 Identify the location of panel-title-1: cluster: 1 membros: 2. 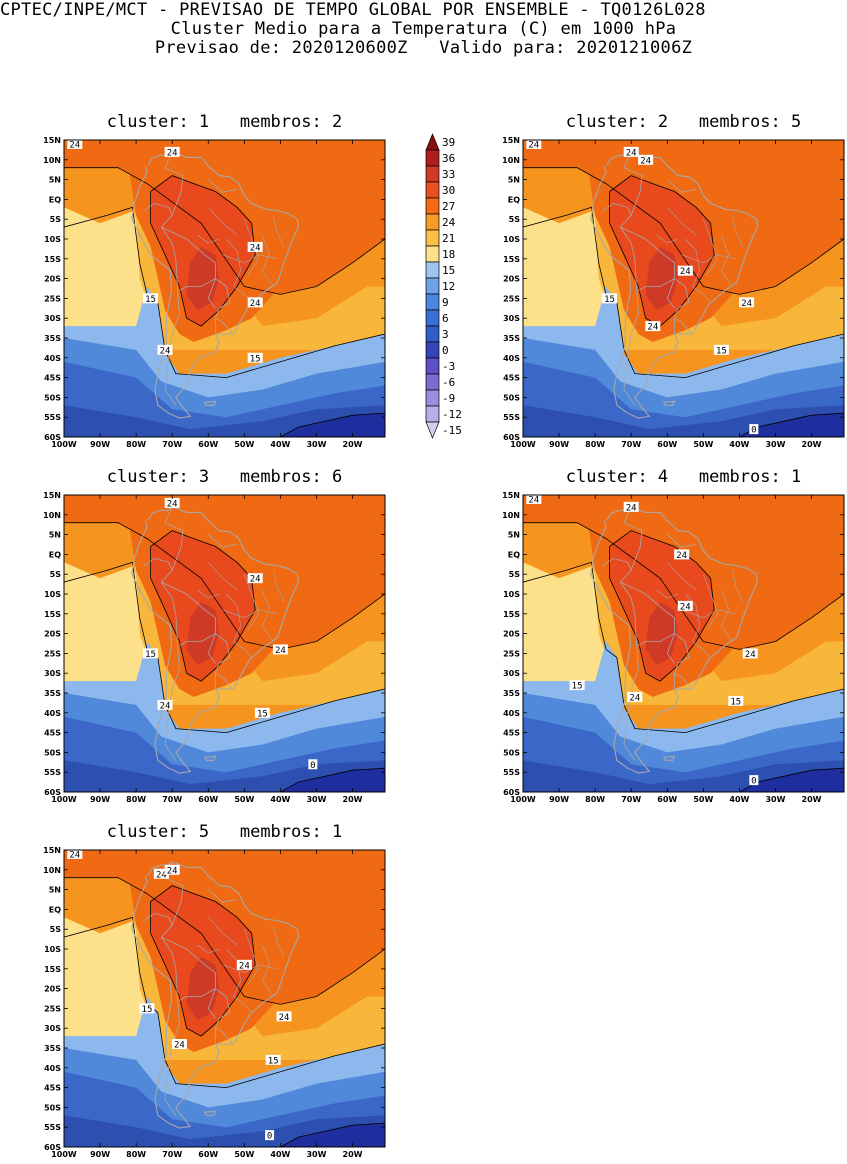
(224, 122).